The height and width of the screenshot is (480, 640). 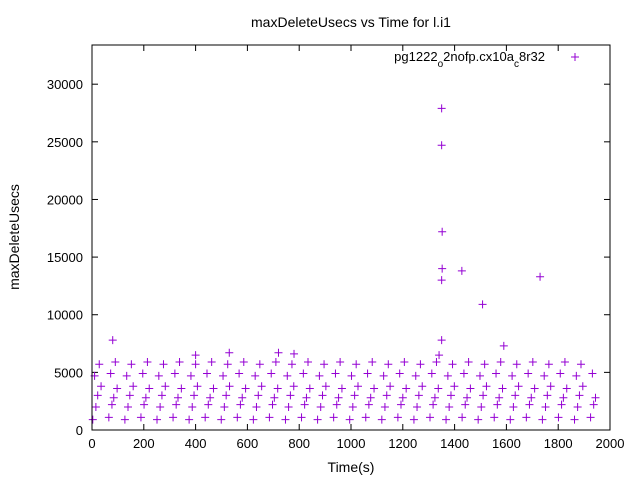 I want to click on x-tick-label: 2000, so click(x=610, y=443).